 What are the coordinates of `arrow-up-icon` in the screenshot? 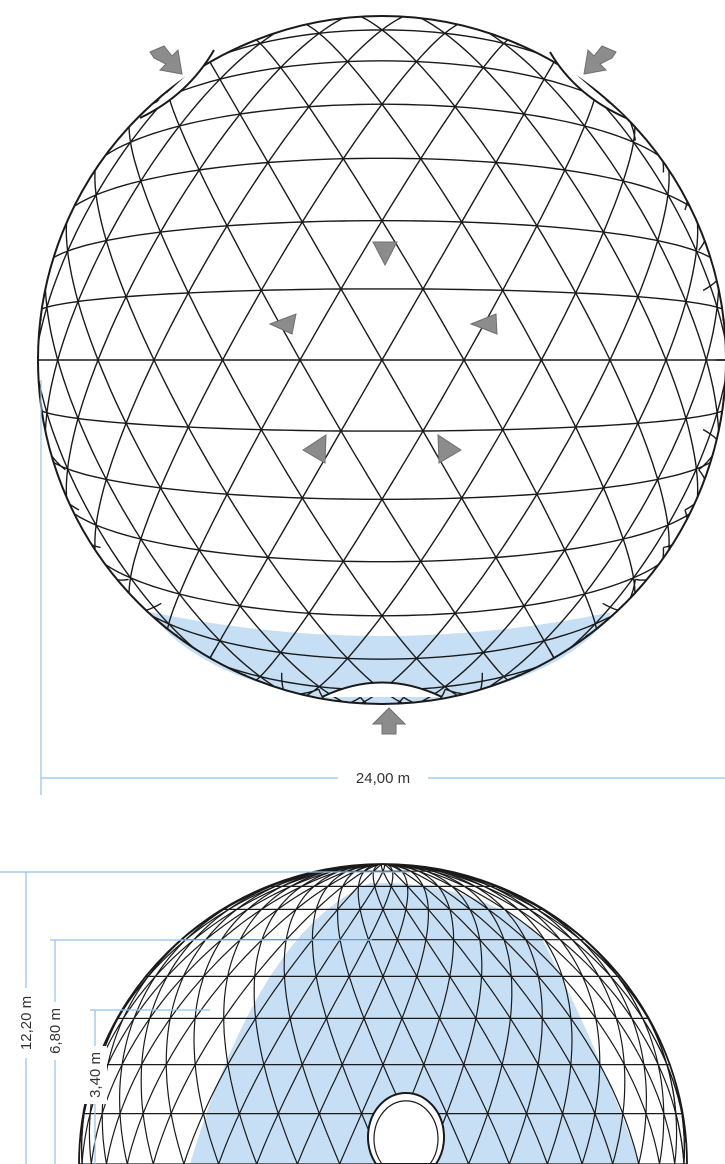 It's located at (389, 721).